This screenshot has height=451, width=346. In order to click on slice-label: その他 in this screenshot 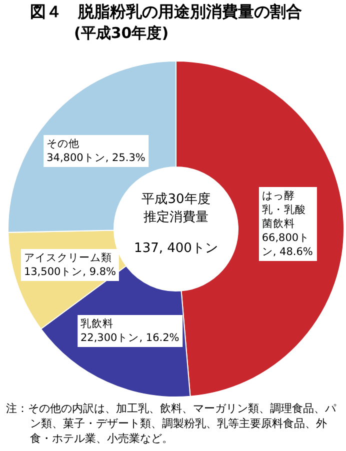, I will do `click(63, 144)`.